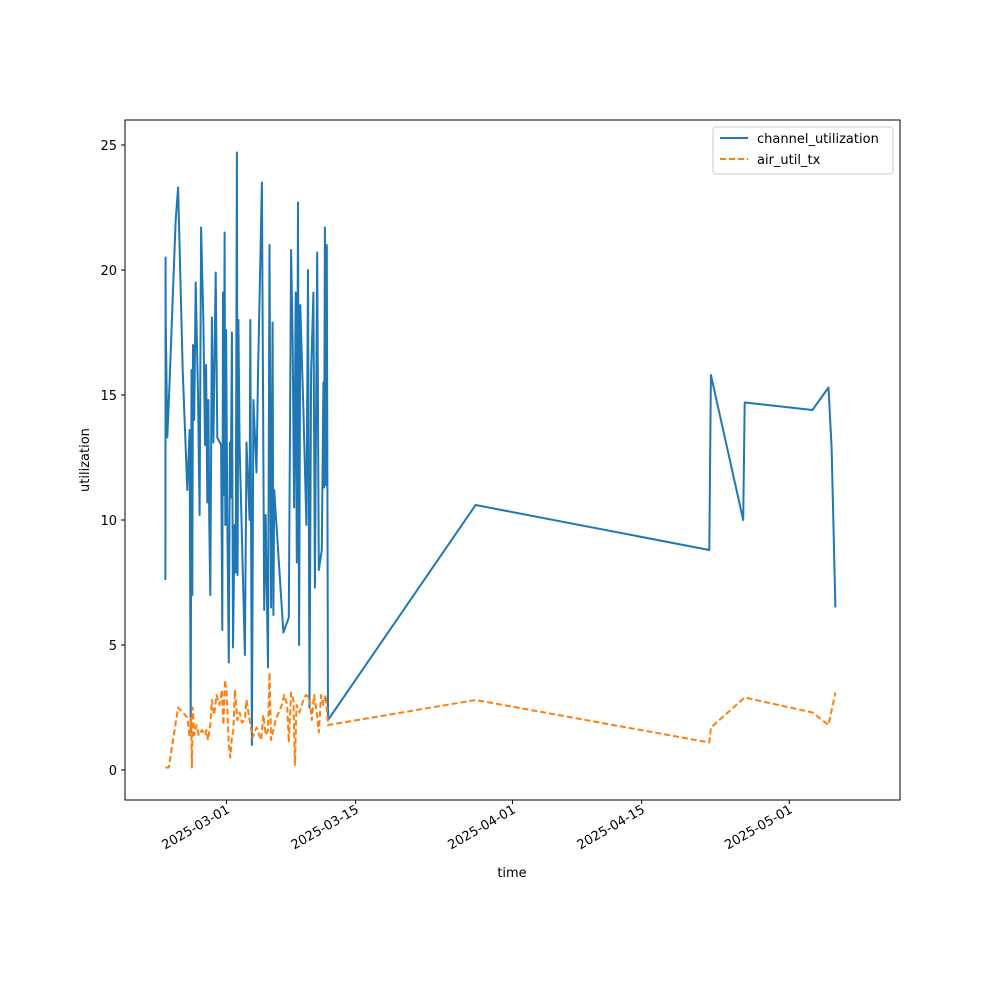 This screenshot has width=1000, height=1000. What do you see at coordinates (511, 873) in the screenshot?
I see `x-axis-label: time` at bounding box center [511, 873].